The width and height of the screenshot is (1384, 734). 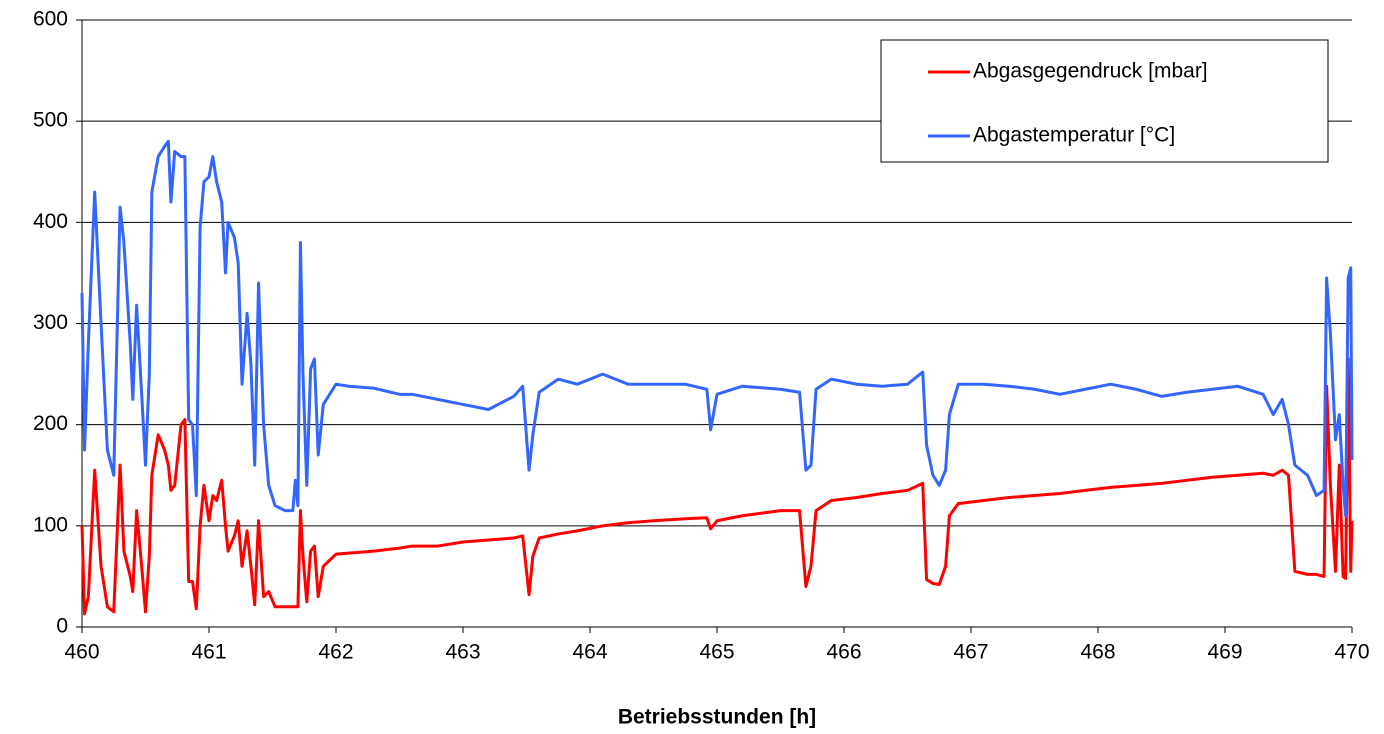 I want to click on y-tick-label: 500, so click(x=50, y=120).